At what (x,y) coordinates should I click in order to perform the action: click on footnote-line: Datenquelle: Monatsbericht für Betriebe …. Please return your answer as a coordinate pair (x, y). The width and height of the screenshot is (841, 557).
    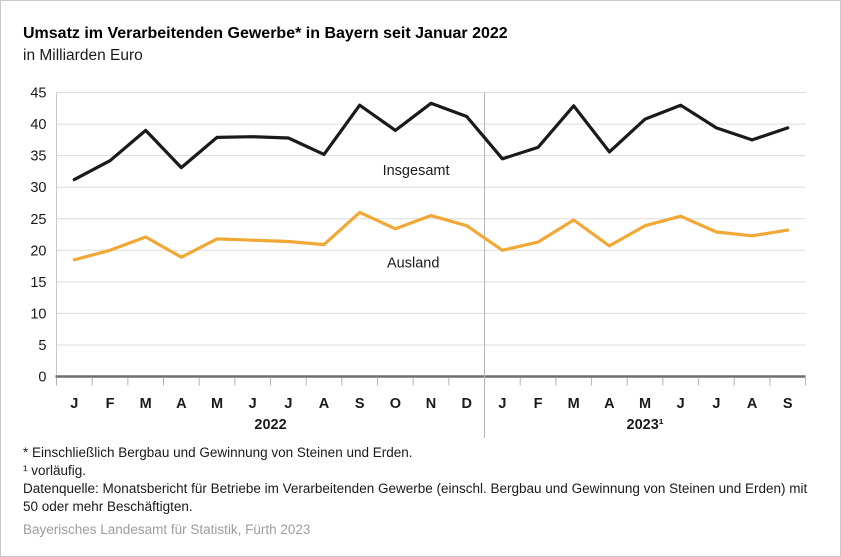
    Looking at the image, I should click on (415, 497).